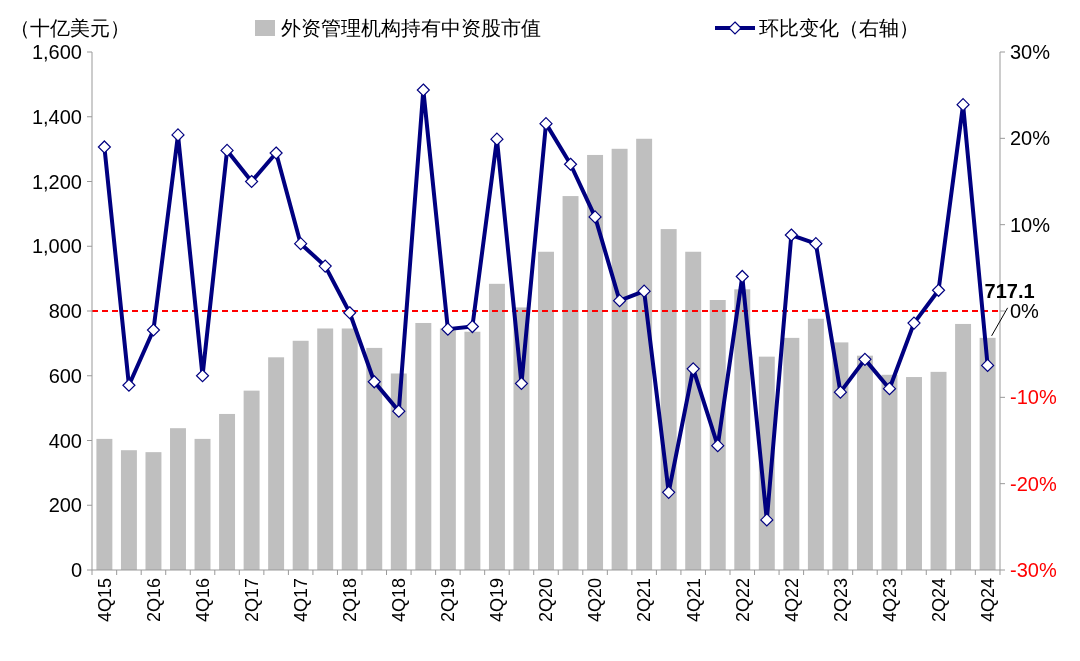 The height and width of the screenshot is (661, 1080). I want to click on x-tick-label: 2Q20, so click(546, 600).